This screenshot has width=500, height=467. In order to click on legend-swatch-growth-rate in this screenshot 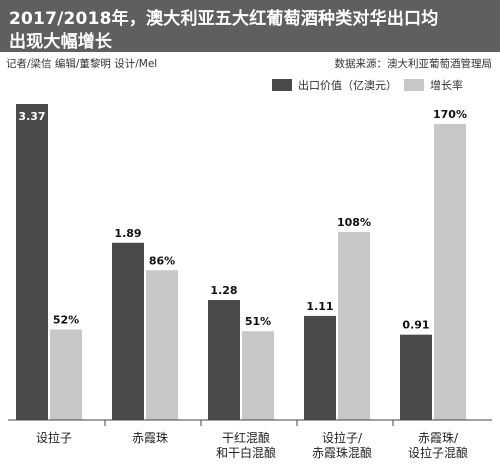, I will do `click(414, 85)`.